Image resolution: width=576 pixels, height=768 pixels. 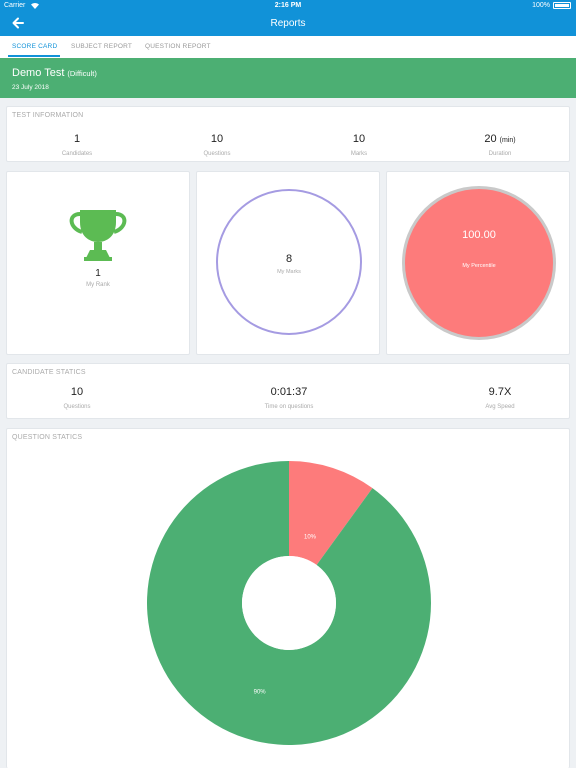 What do you see at coordinates (18, 23) in the screenshot?
I see `back-arrow-icon` at bounding box center [18, 23].